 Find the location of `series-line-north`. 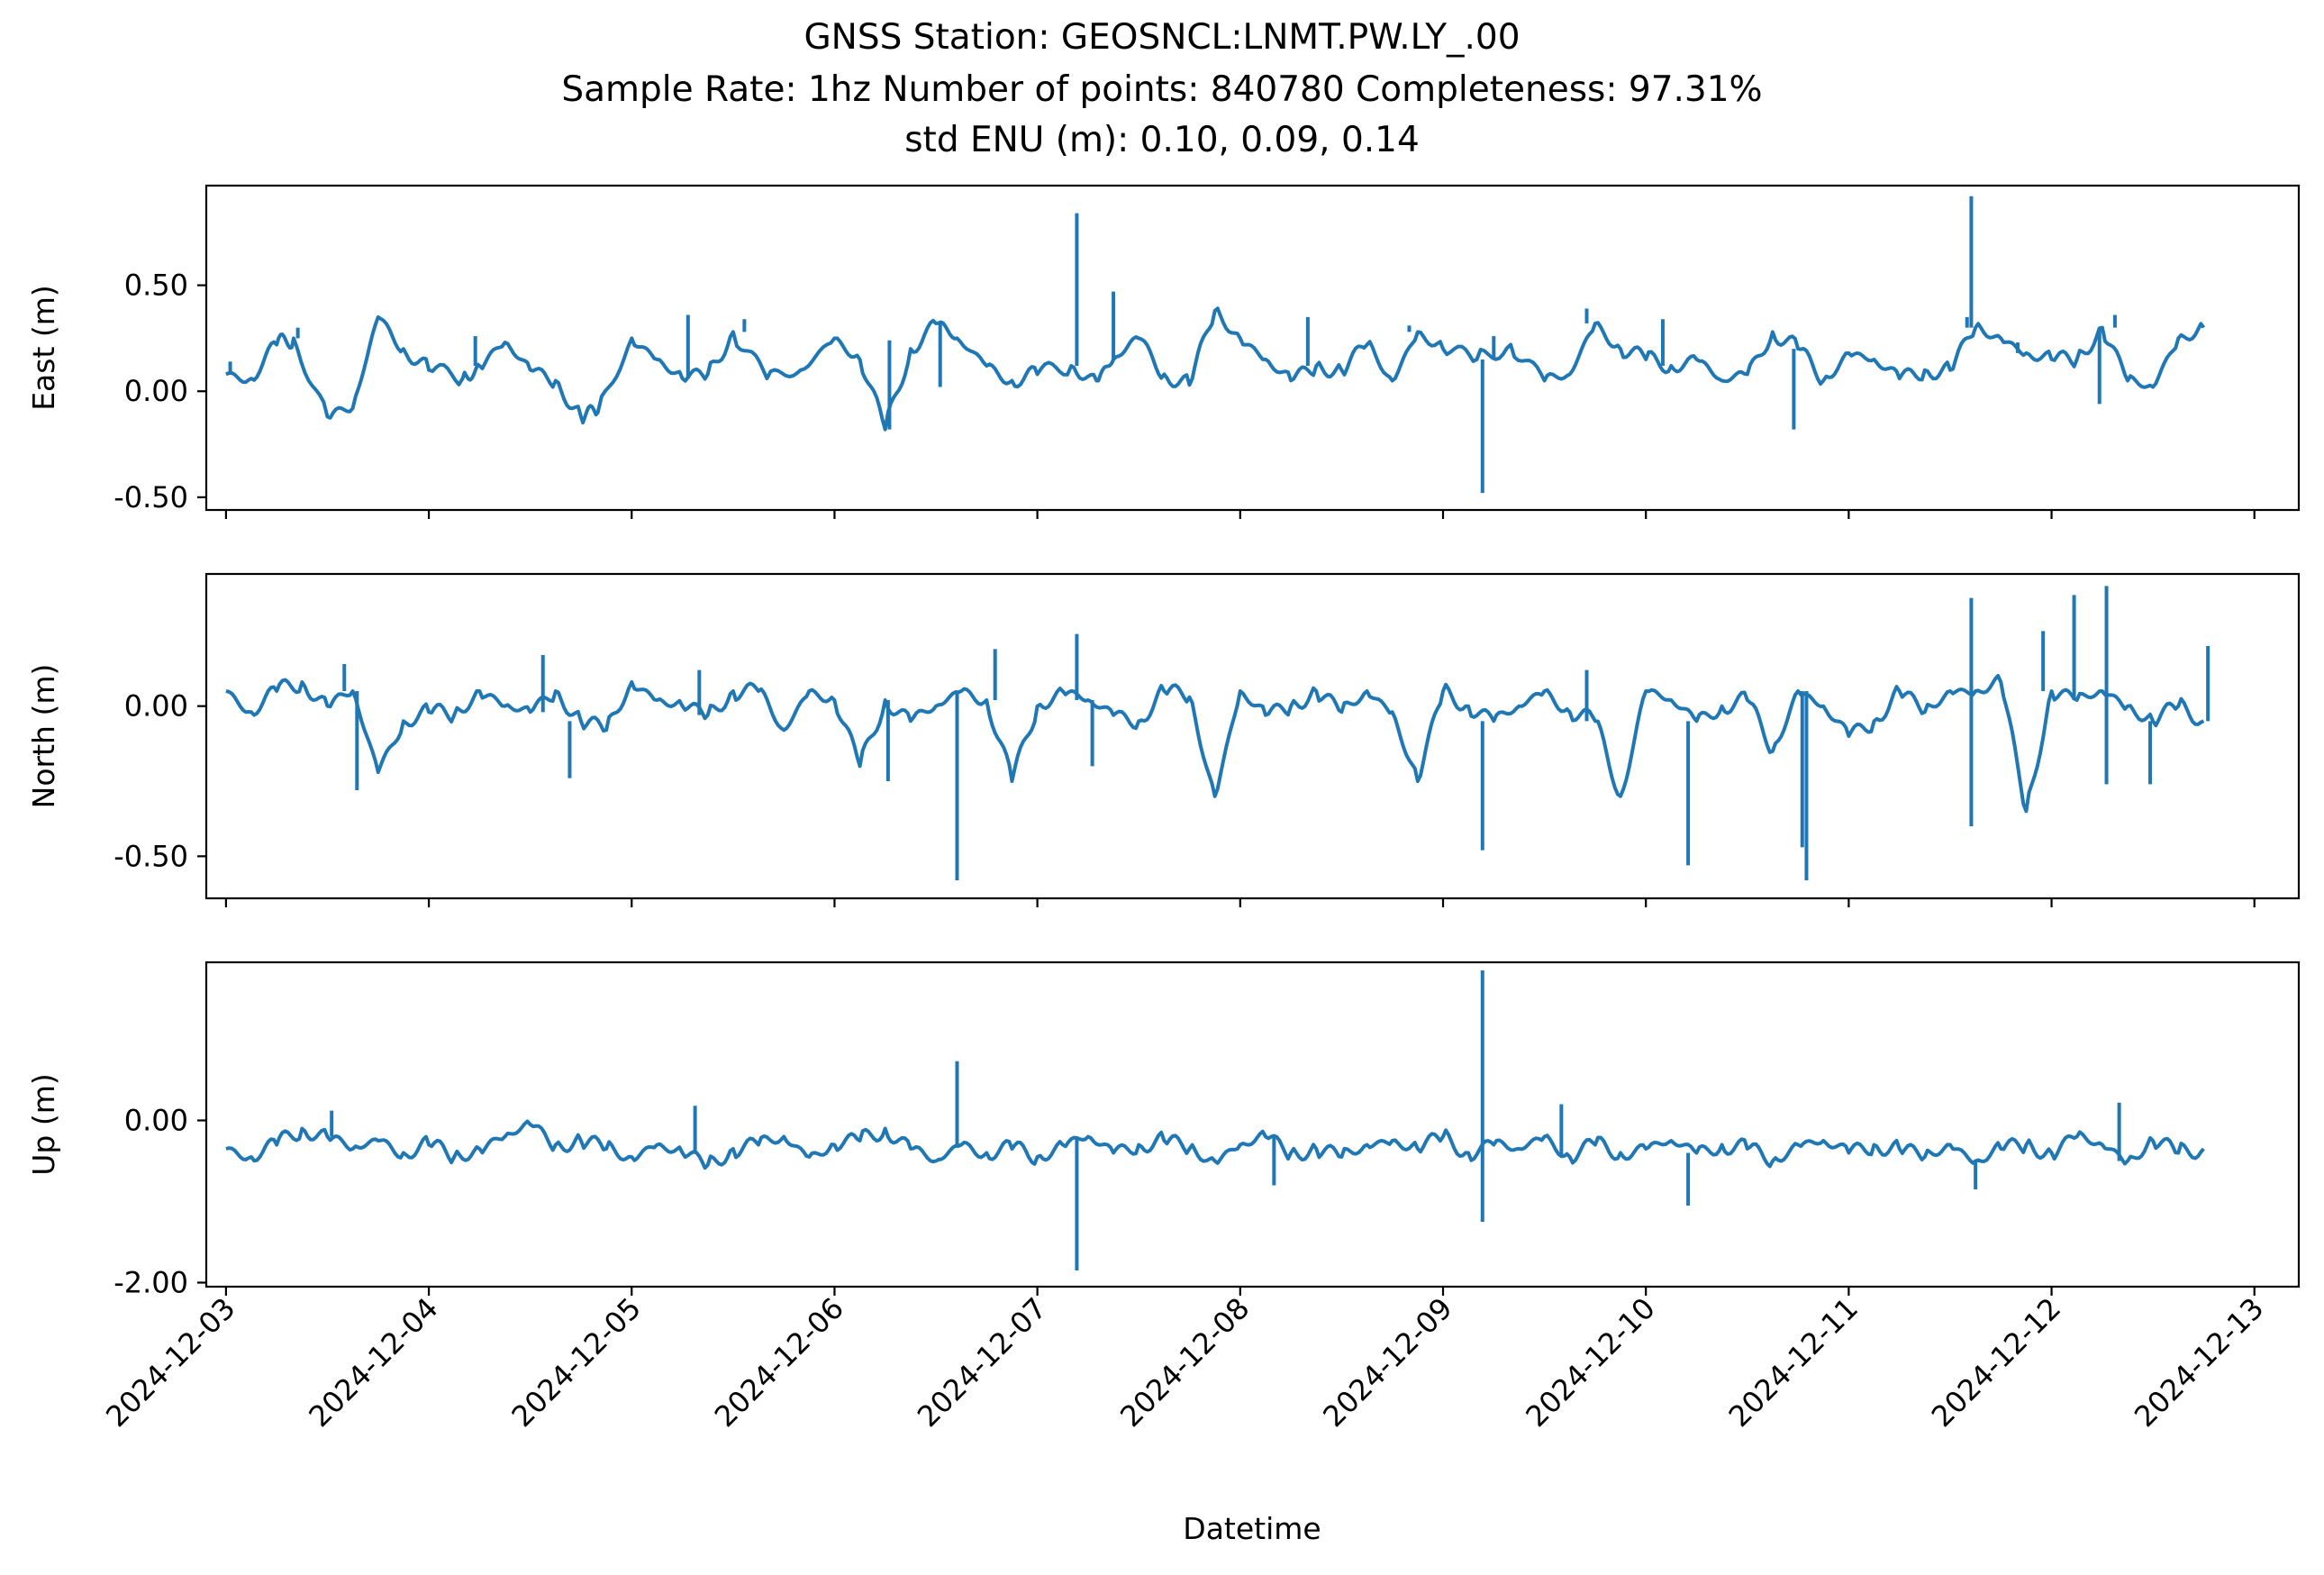

series-line-north is located at coordinates (1215, 744).